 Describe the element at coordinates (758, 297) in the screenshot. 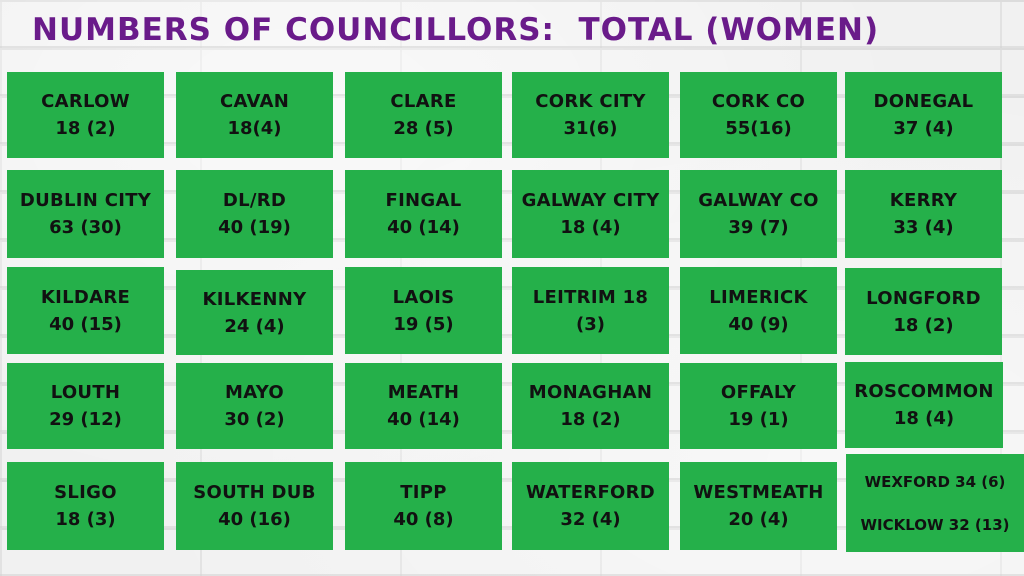

I see `council-name: LIMERICK` at that location.